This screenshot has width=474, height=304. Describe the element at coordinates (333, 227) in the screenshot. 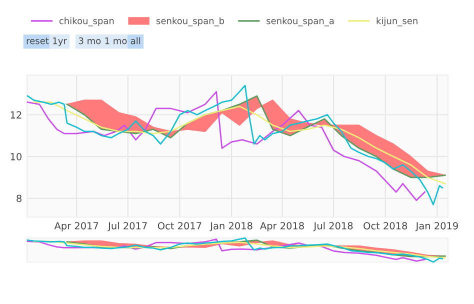

I see `x-tick-label: Jul 2018` at that location.